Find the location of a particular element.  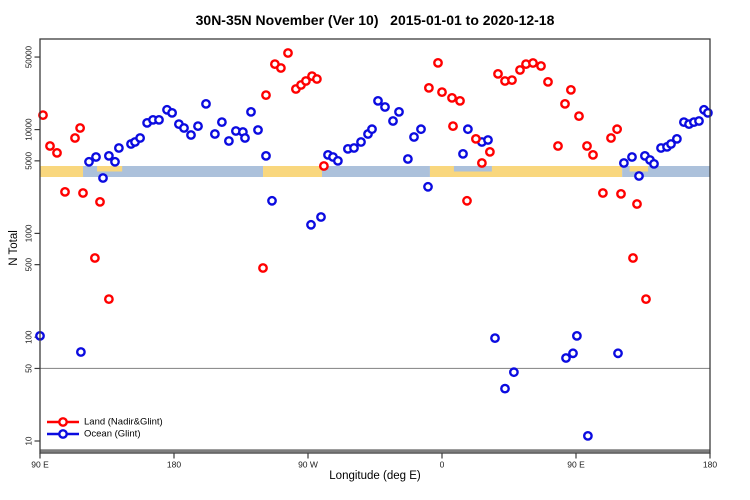

y-tick-label: 500 is located at coordinates (29, 264).